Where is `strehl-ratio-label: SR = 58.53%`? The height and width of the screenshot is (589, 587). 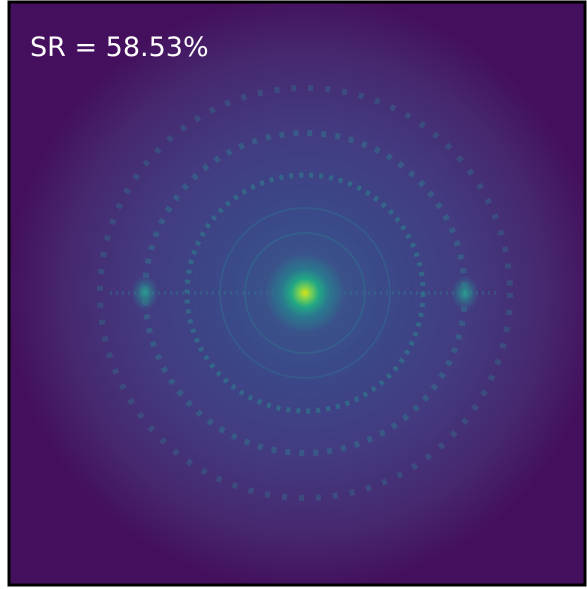
strehl-ratio-label: SR = 58.53% is located at coordinates (119, 47).